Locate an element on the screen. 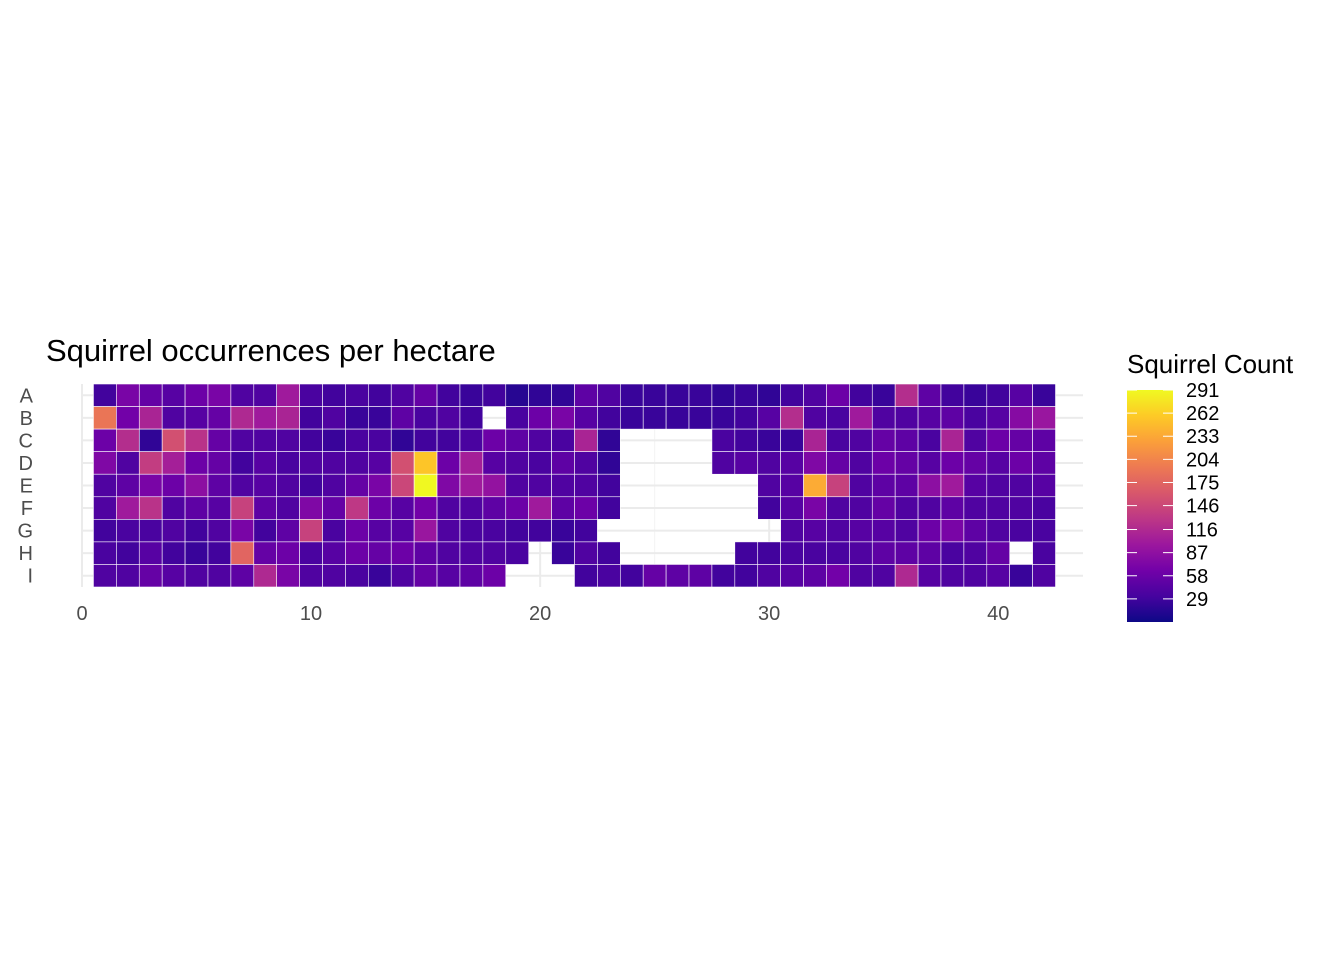  x-tick-label: 0 is located at coordinates (81, 614).